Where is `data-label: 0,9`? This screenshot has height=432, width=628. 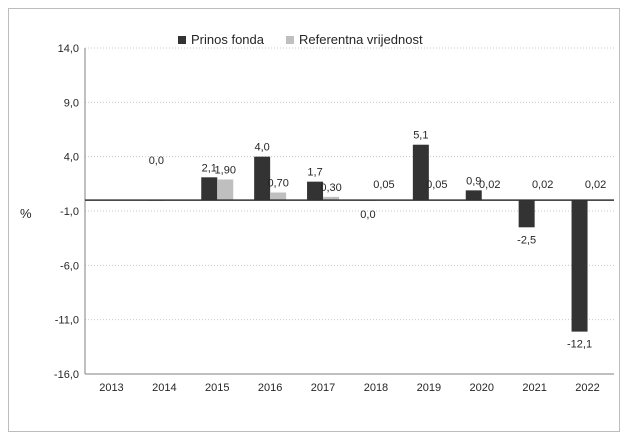 data-label: 0,9 is located at coordinates (473, 181).